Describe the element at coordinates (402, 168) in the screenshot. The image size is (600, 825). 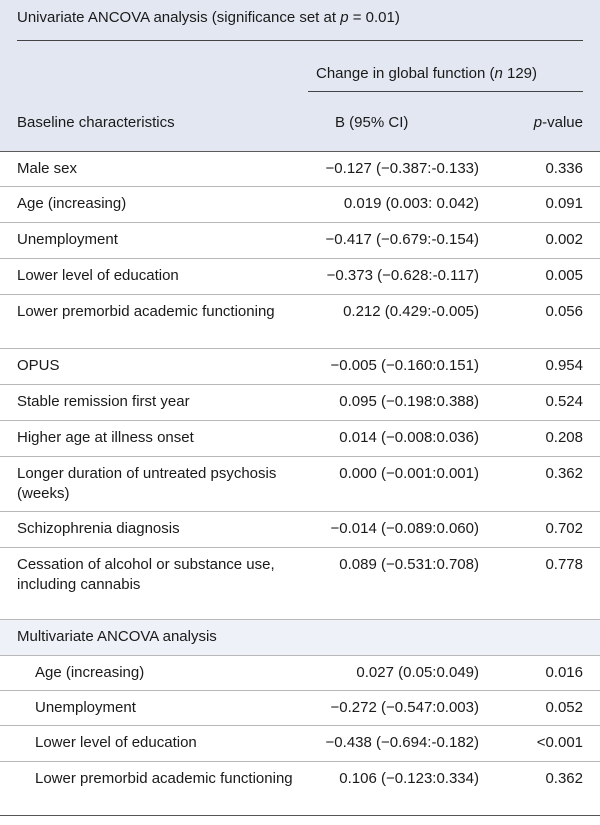
I see `row-b-value: −0.127 (−0.387:-0.133)` at that location.